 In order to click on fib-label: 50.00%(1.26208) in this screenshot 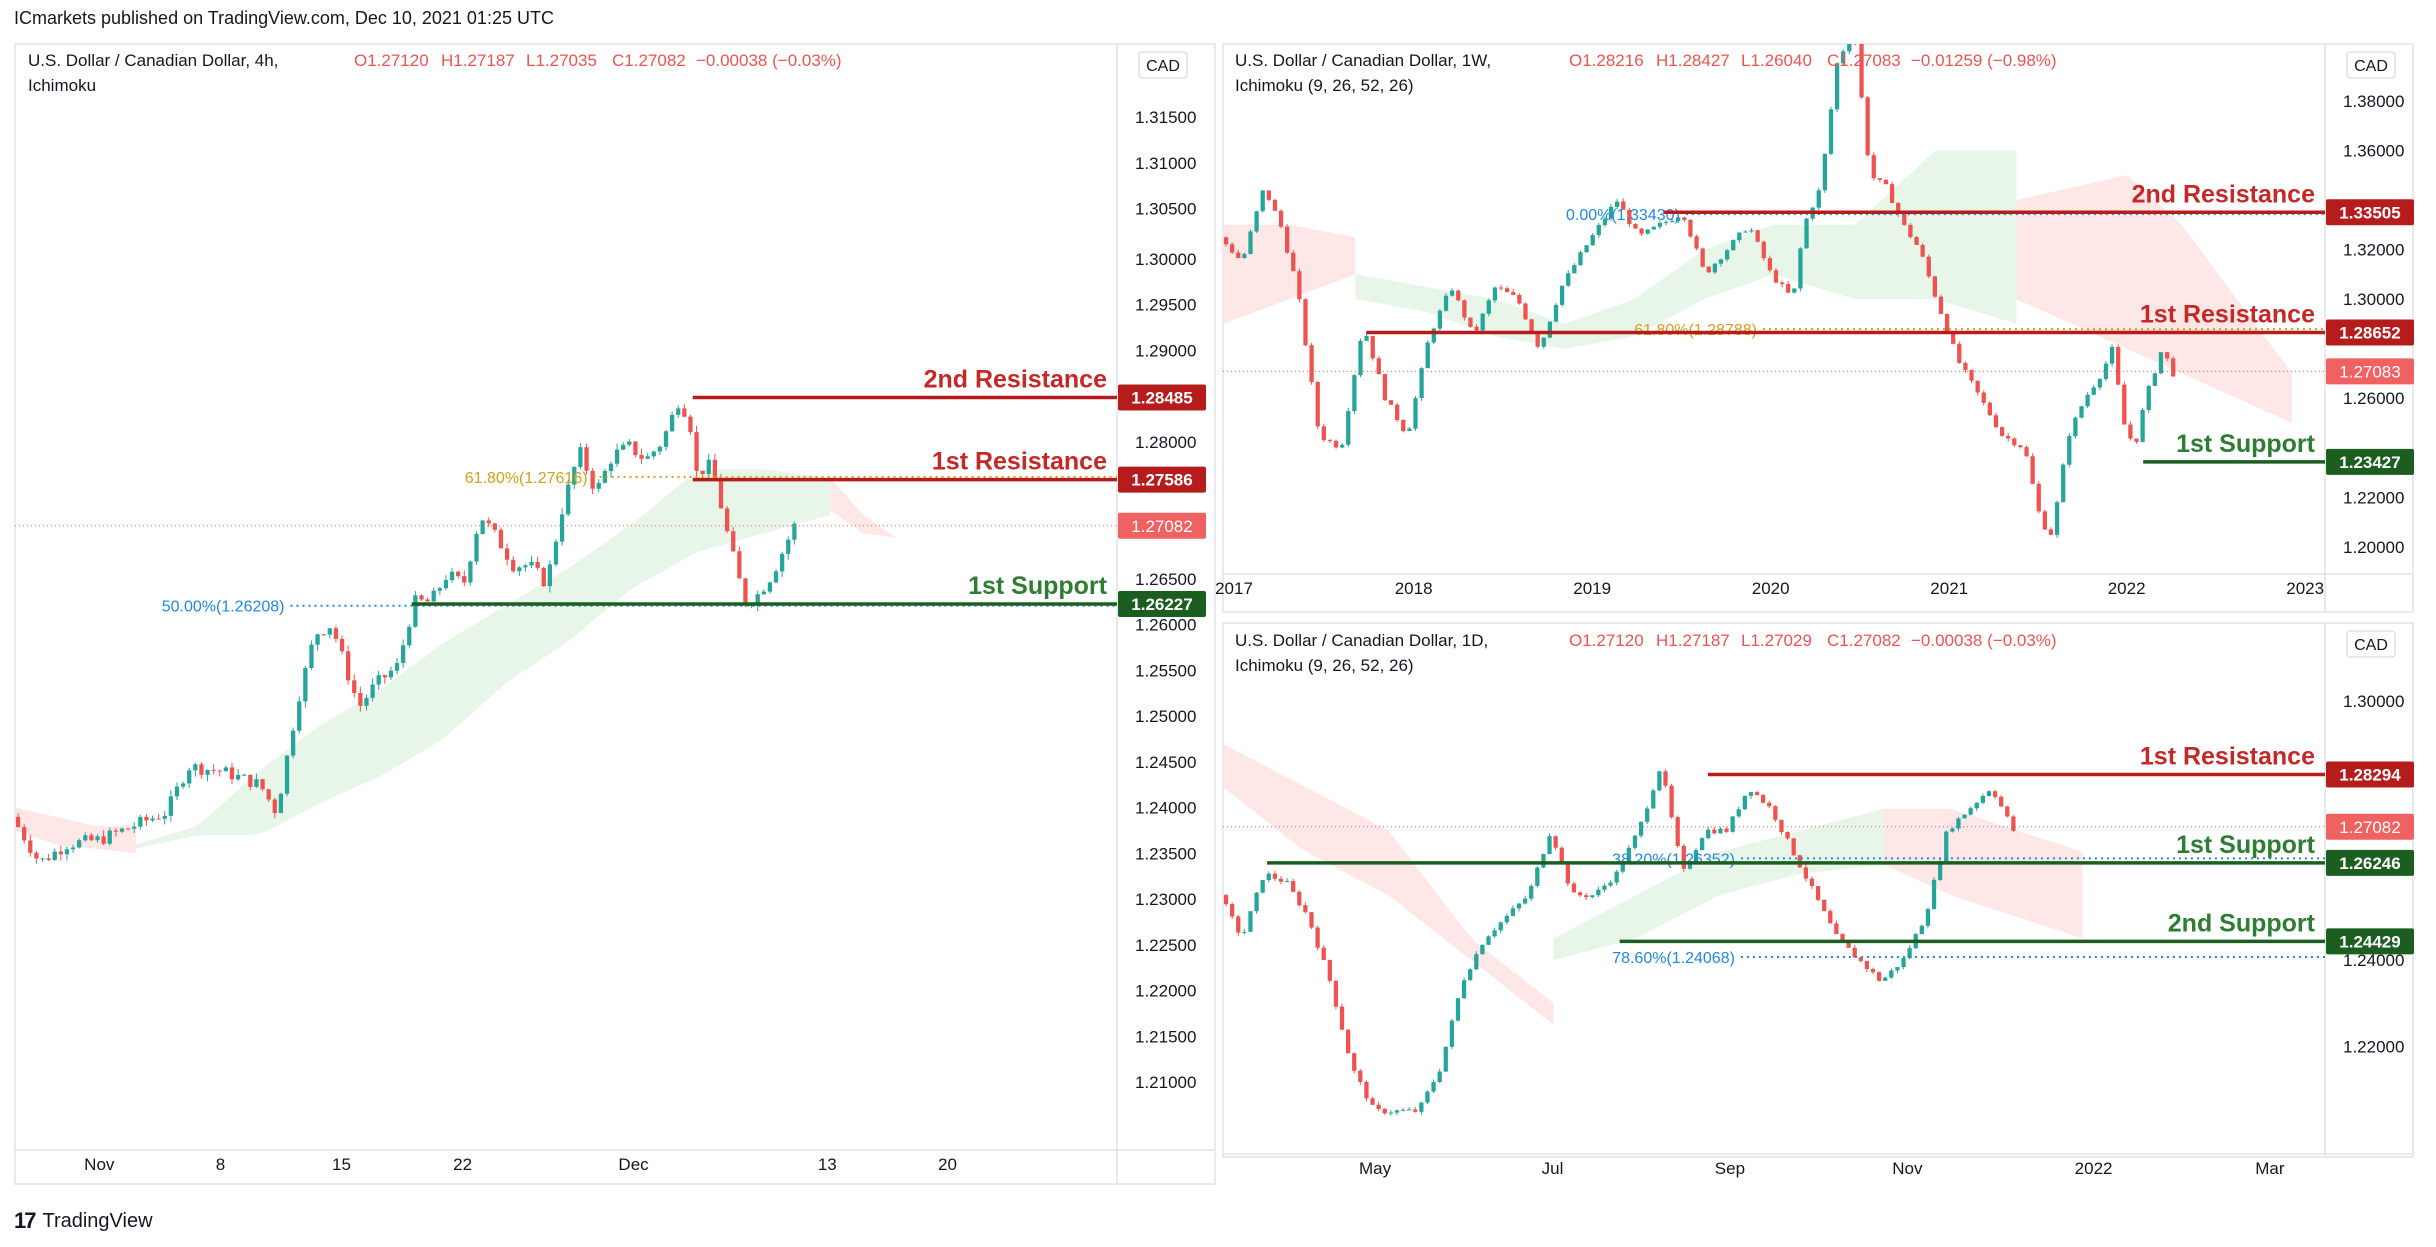, I will do `click(223, 607)`.